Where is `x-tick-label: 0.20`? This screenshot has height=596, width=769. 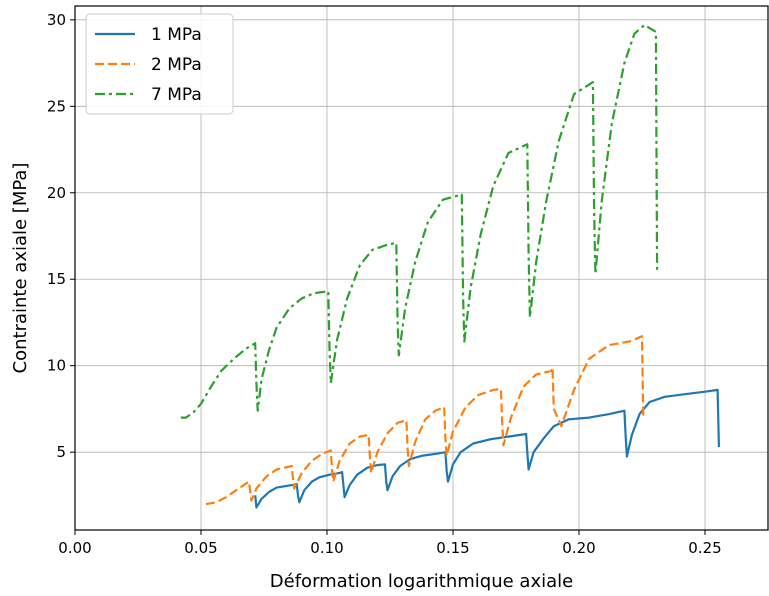
x-tick-label: 0.20 is located at coordinates (578, 548).